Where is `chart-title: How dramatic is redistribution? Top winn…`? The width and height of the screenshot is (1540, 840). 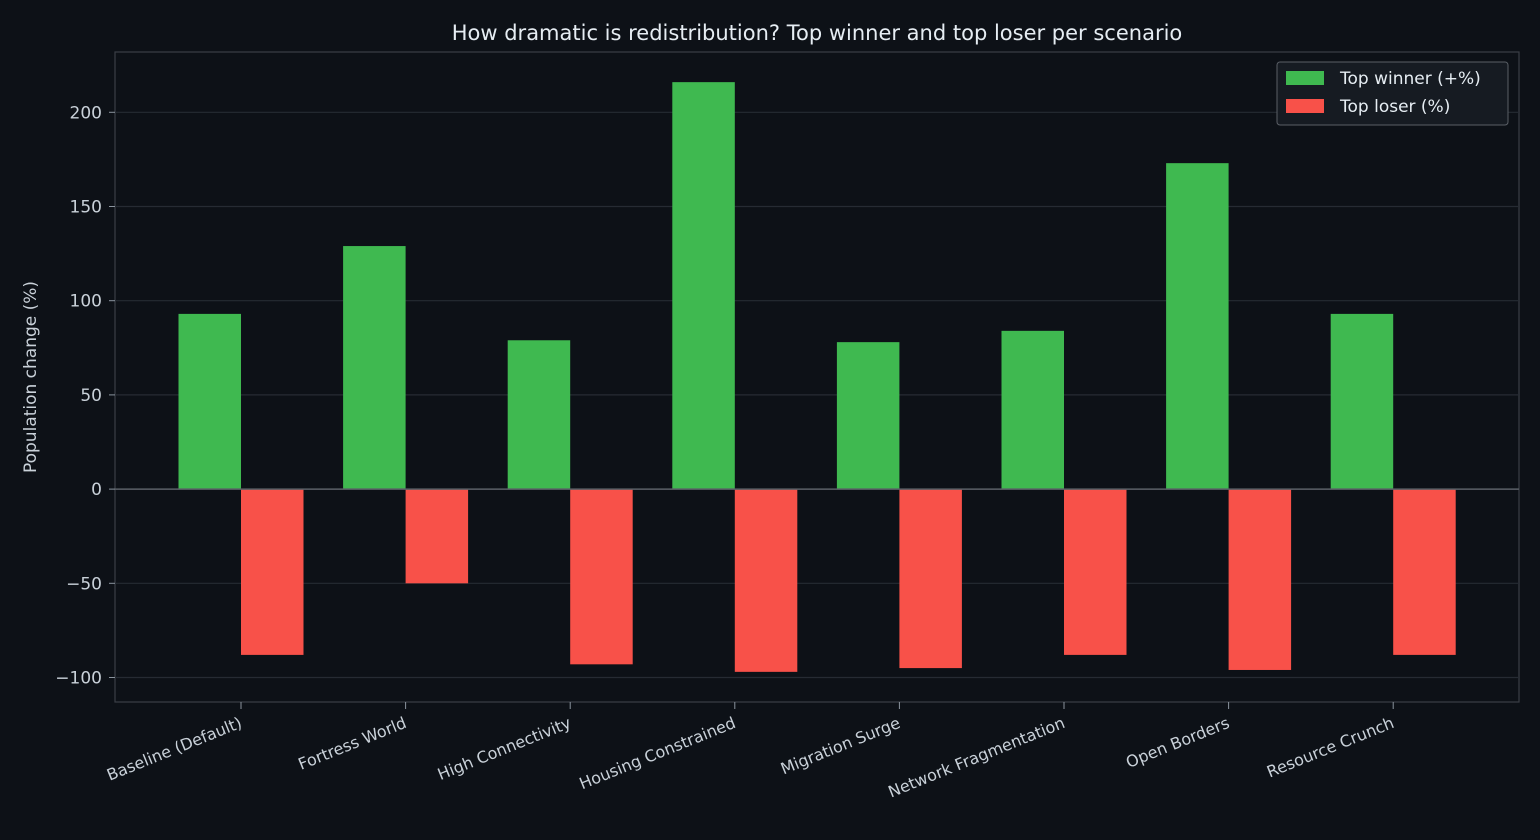
chart-title: How dramatic is redistribution? Top winn… is located at coordinates (817, 33).